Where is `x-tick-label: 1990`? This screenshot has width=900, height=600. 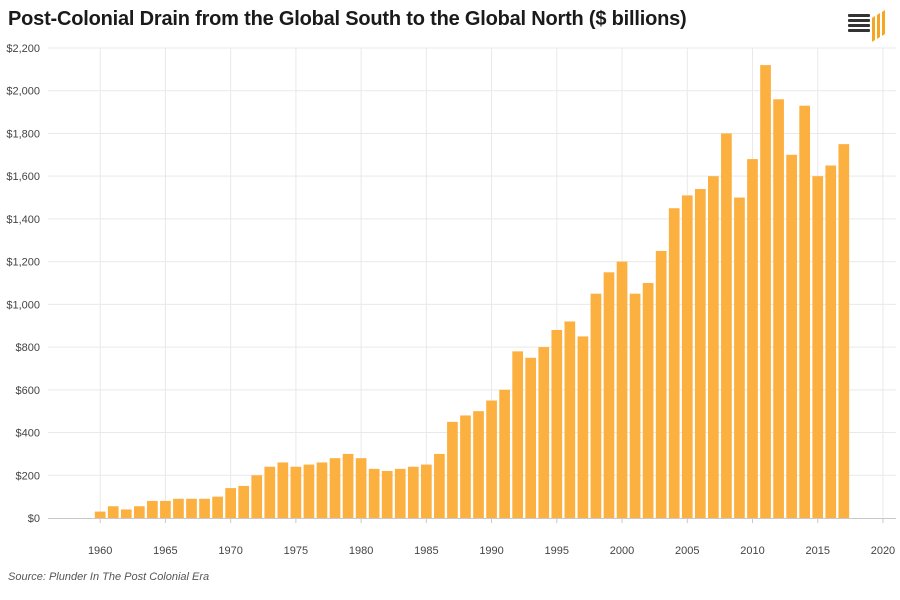
x-tick-label: 1990 is located at coordinates (491, 551).